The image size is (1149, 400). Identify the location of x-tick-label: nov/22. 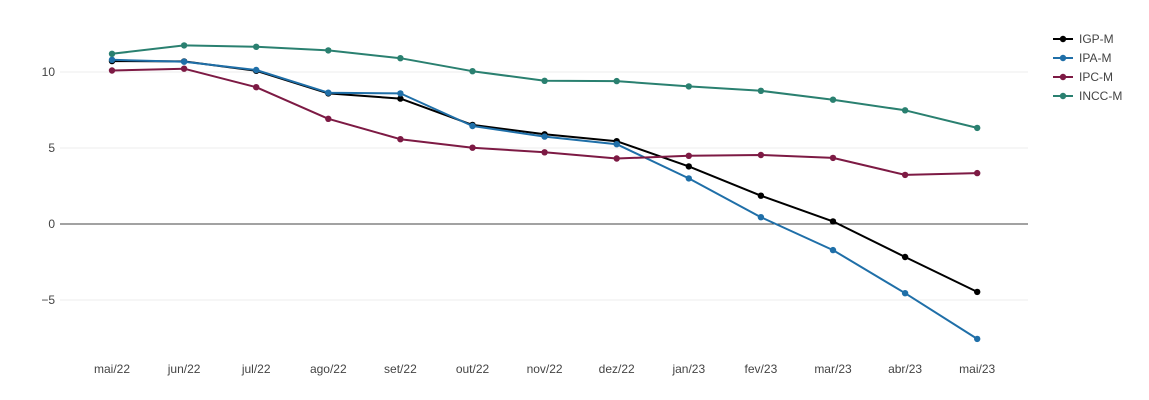
(545, 369).